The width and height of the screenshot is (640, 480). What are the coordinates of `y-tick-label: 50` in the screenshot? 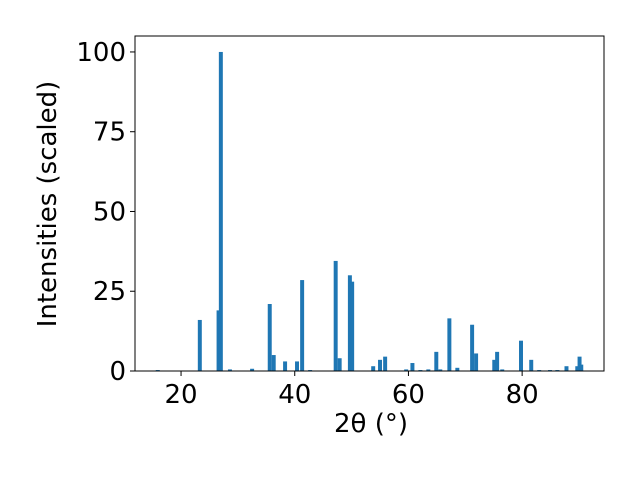 It's located at (109, 212).